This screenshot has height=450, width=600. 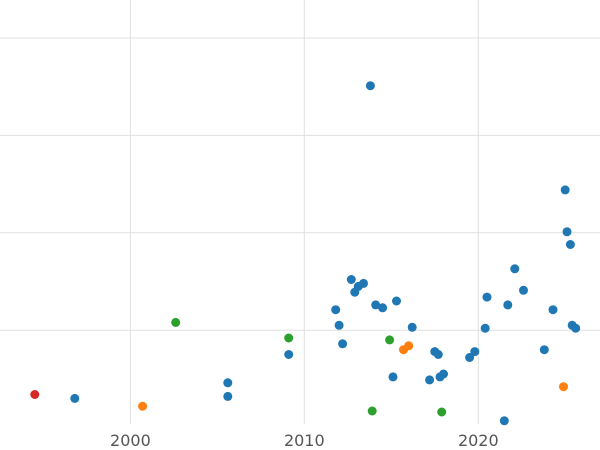 I want to click on x-axis-tick-labels: 2000 2010 2020, so click(x=304, y=440).